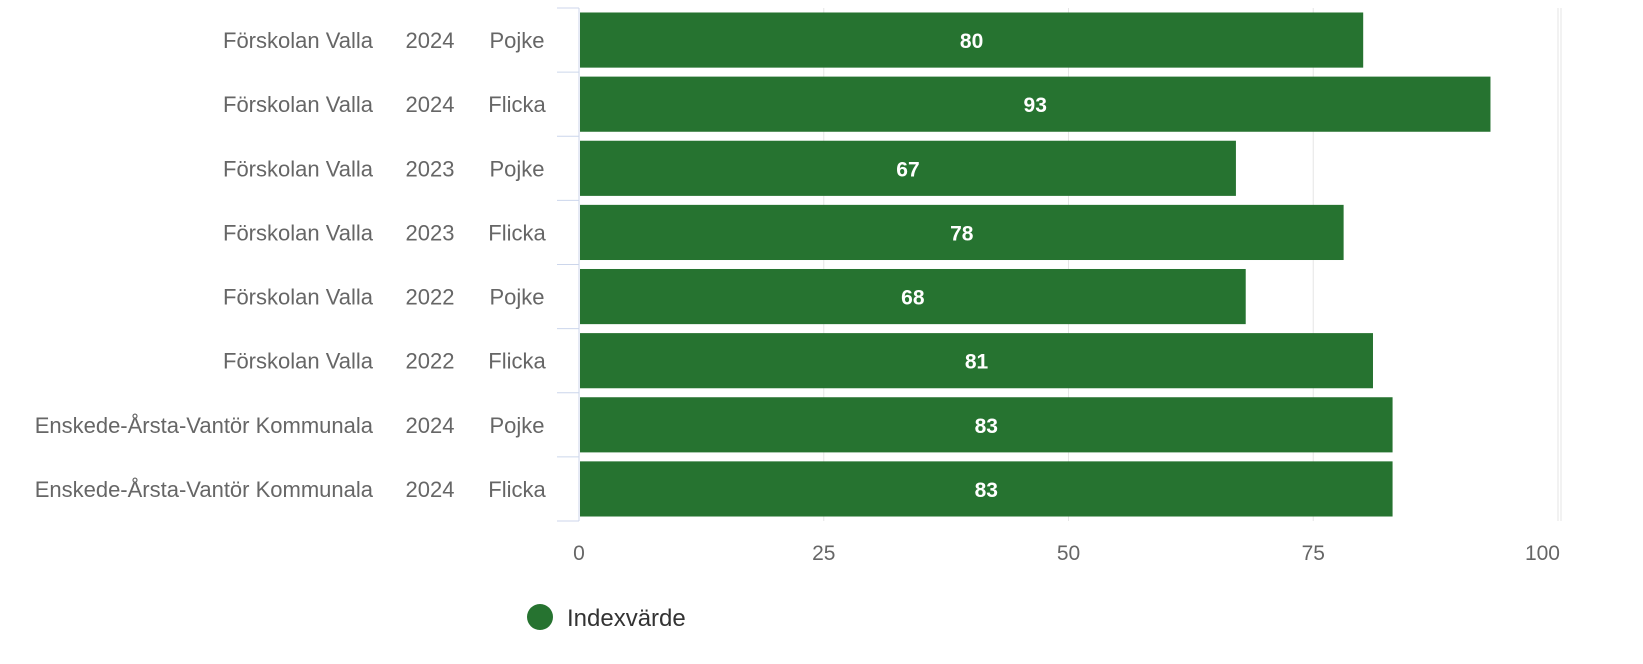 The width and height of the screenshot is (1643, 664). Describe the element at coordinates (1313, 553) in the screenshot. I see `x-tick-label: 75` at that location.